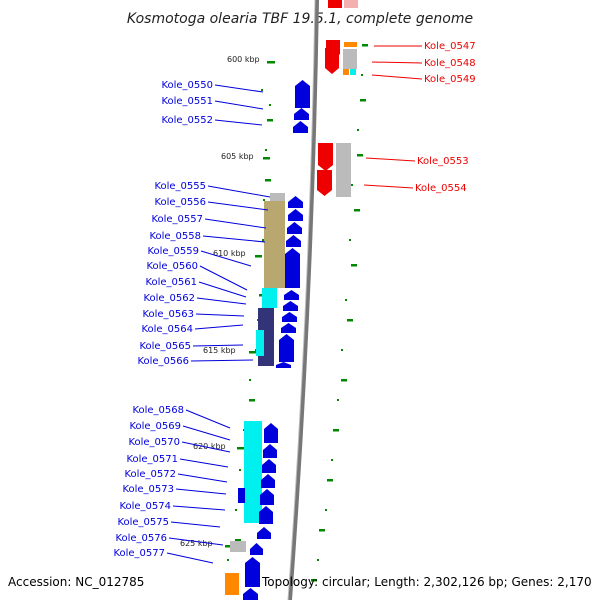 This screenshot has height=600, width=600. I want to click on gene-label-left: Kole_0568, so click(158, 410).